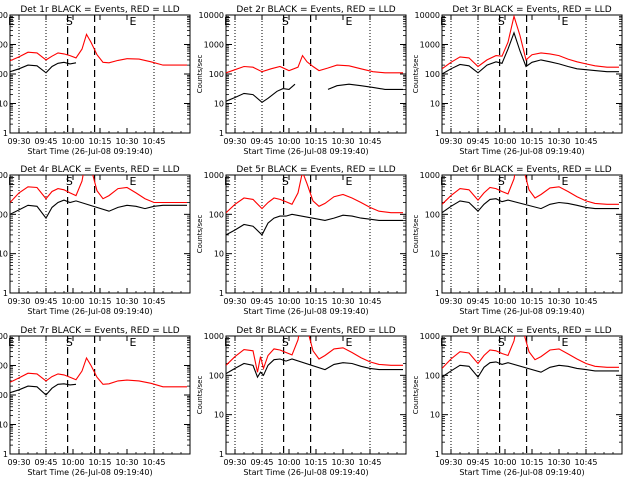 The image size is (640, 480). What do you see at coordinates (99, 10) in the screenshot?
I see `panel-title: Det 1r BLACK = Events, RED = LLD` at bounding box center [99, 10].